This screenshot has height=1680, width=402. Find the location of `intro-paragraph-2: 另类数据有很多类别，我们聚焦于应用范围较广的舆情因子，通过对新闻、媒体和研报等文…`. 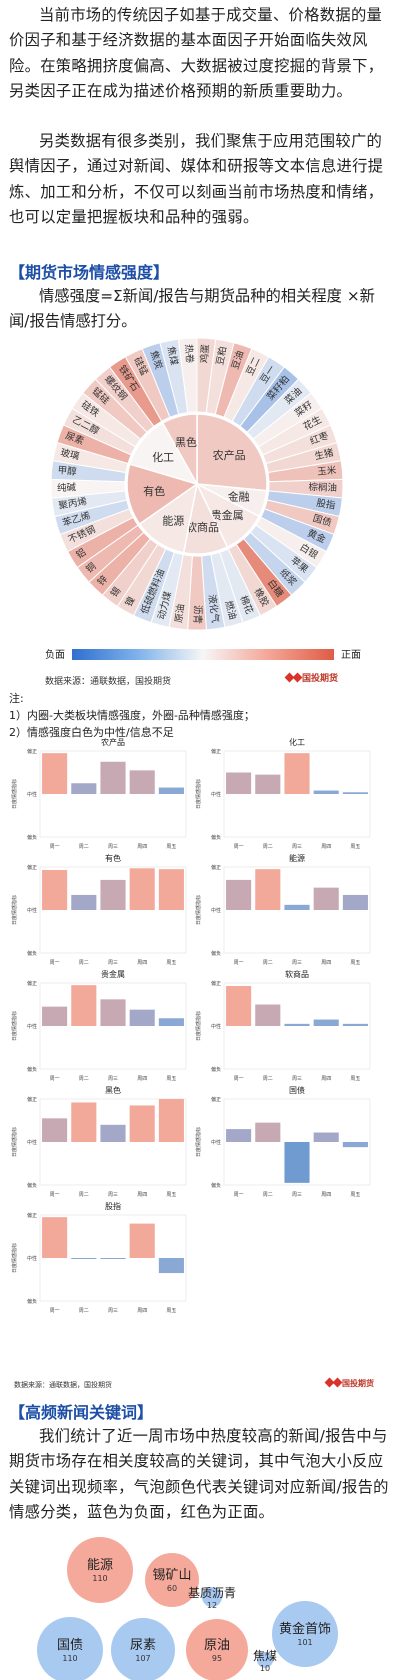

intro-paragraph-2: 另类数据有很多类别，我们聚焦于应用范围较广的舆情因子，通过对新闻、媒体和研报等文… is located at coordinates (196, 179).